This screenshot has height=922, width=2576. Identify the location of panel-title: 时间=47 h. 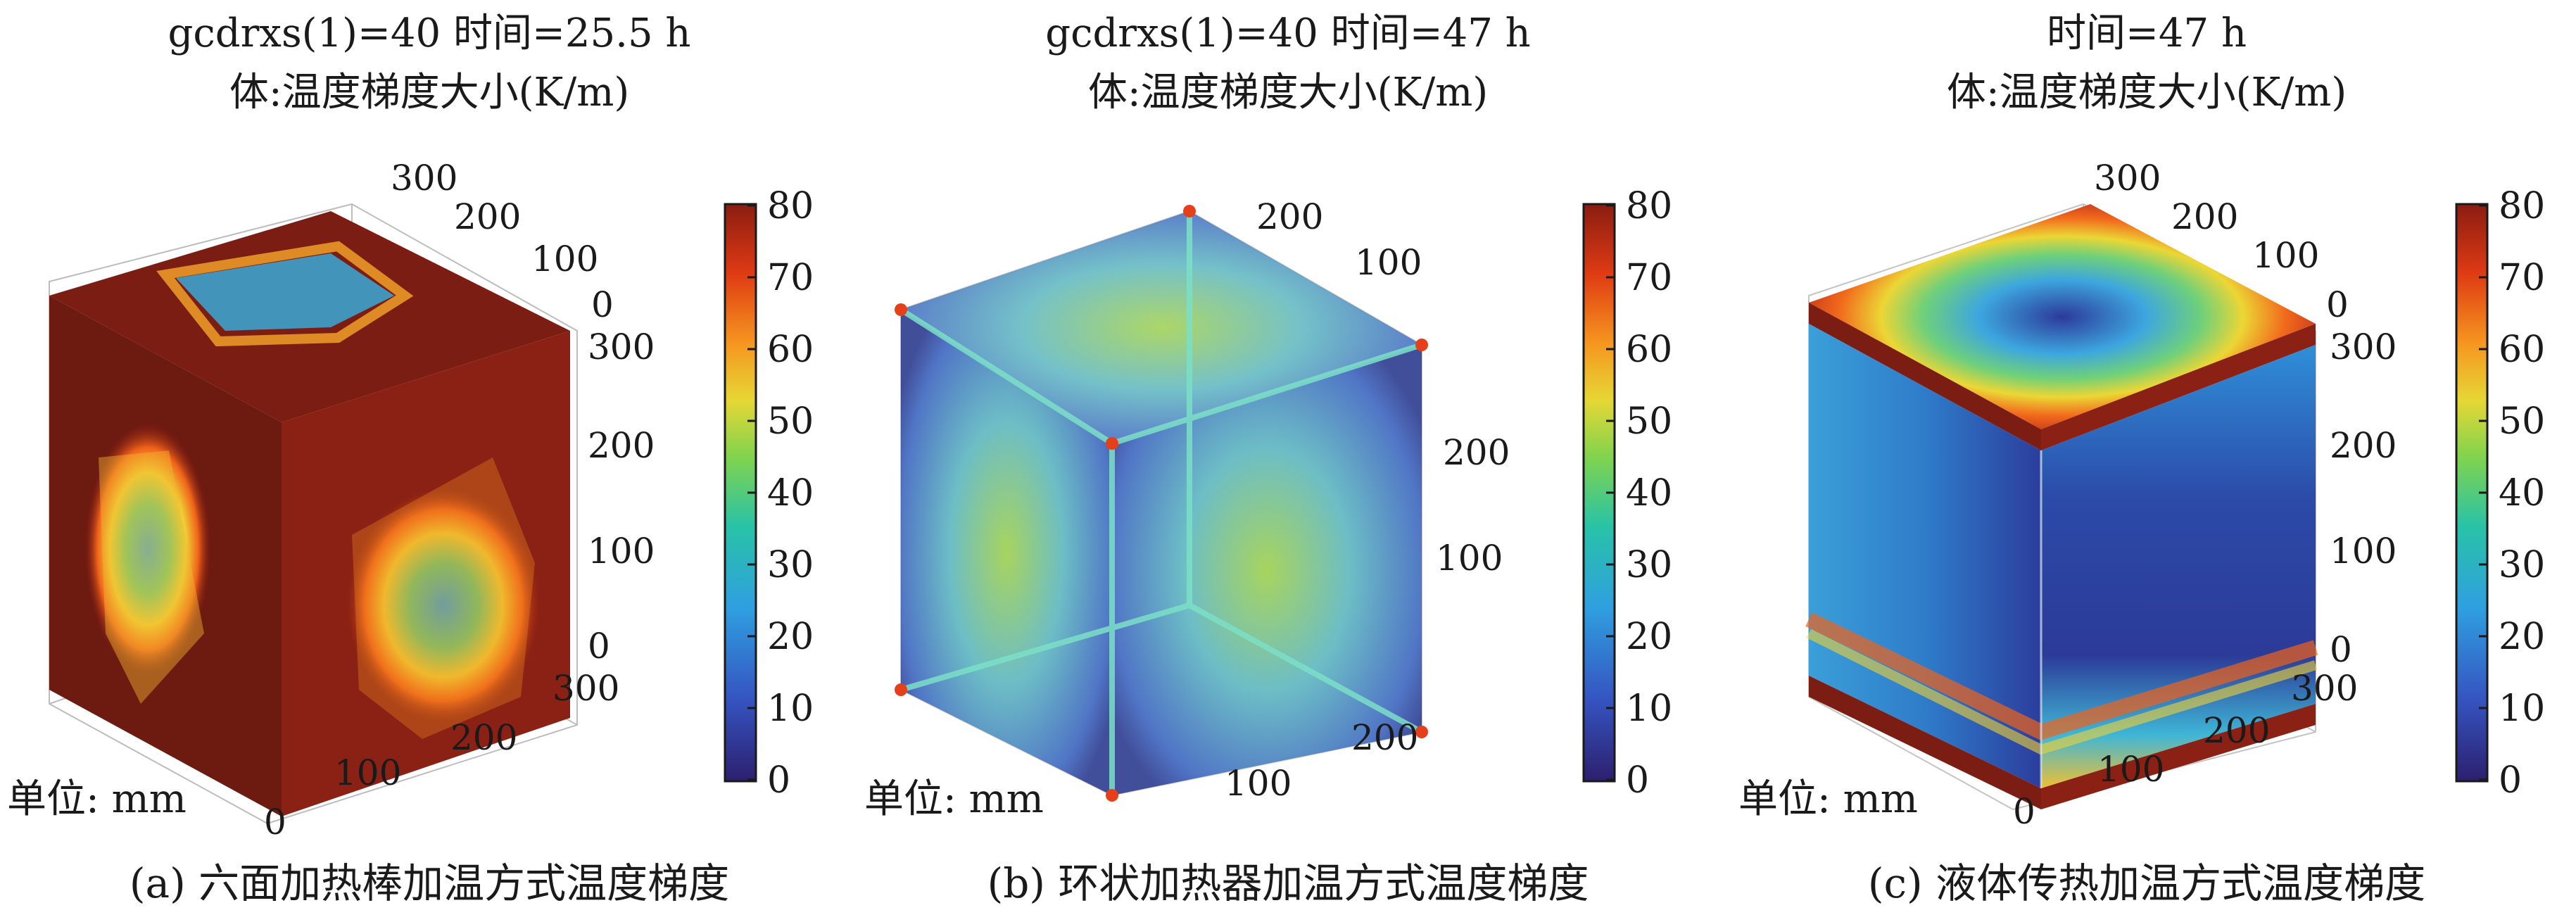
(2146, 33).